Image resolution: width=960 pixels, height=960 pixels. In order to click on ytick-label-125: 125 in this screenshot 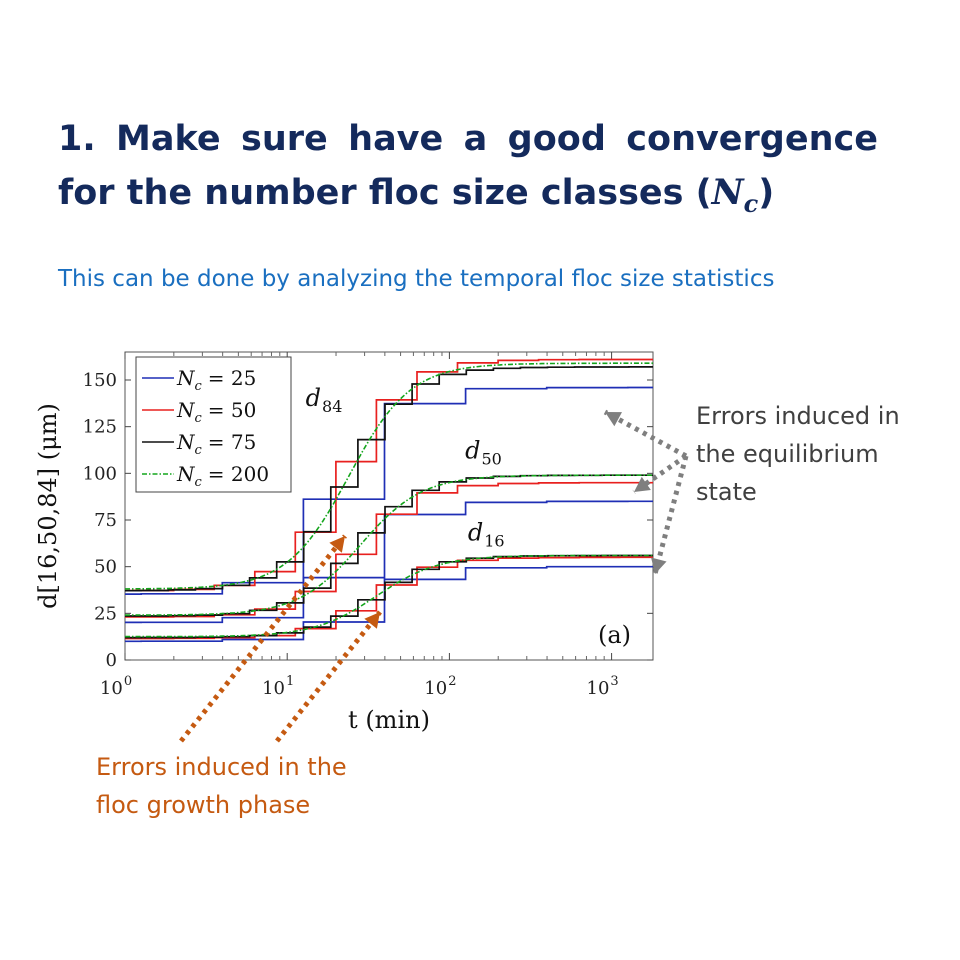, I will do `click(100, 427)`.